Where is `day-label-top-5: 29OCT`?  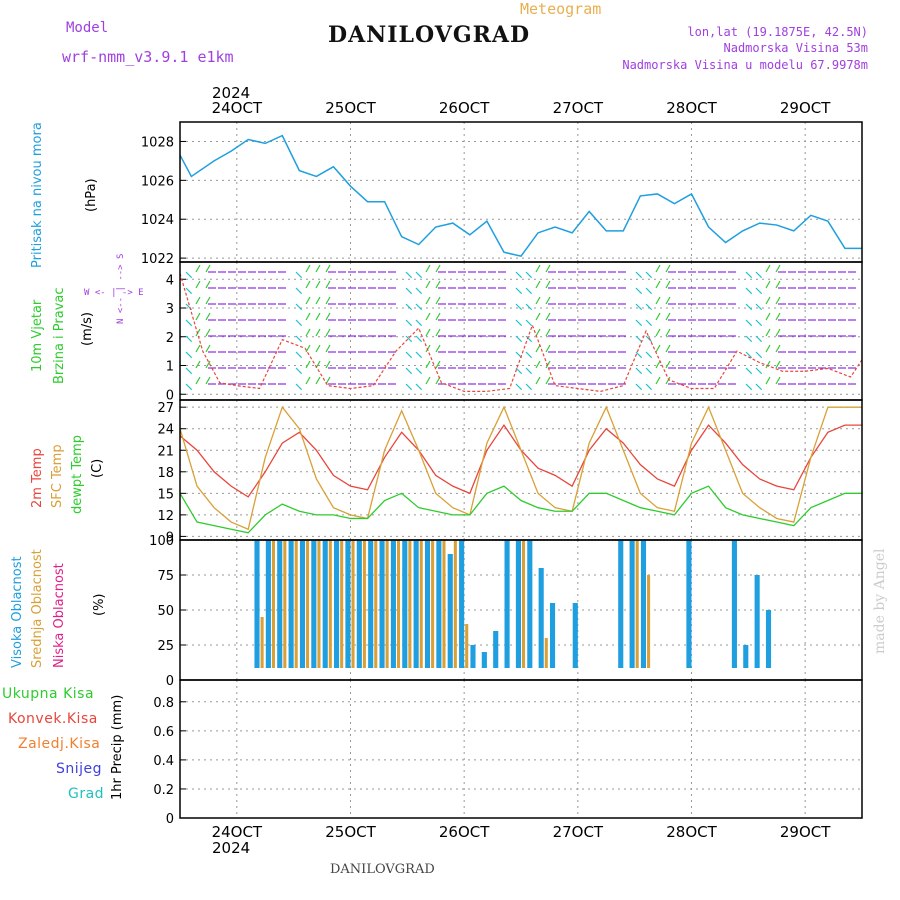
day-label-top-5: 29OCT is located at coordinates (805, 108).